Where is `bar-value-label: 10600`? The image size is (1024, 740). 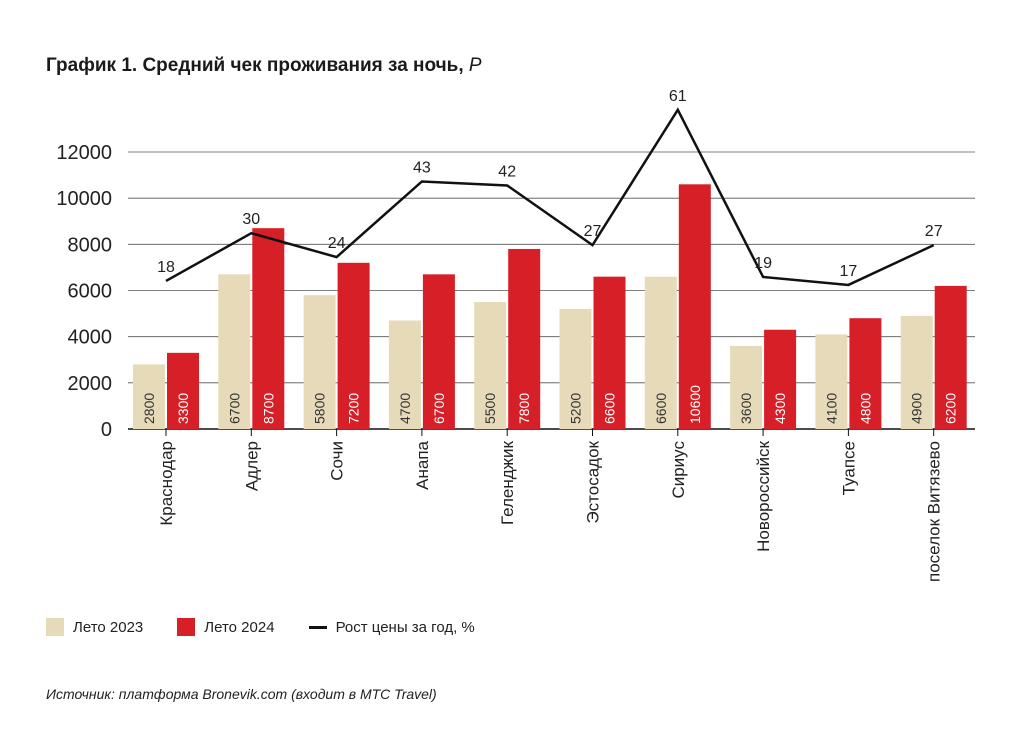
bar-value-label: 10600 is located at coordinates (695, 404).